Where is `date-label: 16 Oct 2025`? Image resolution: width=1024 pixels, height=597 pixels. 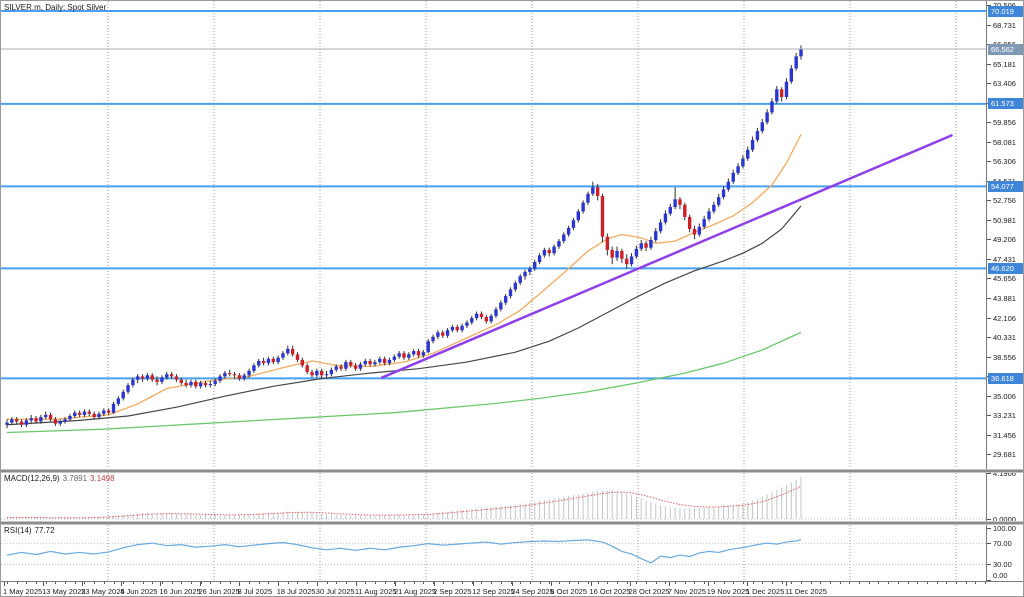 date-label: 16 Oct 2025 is located at coordinates (610, 591).